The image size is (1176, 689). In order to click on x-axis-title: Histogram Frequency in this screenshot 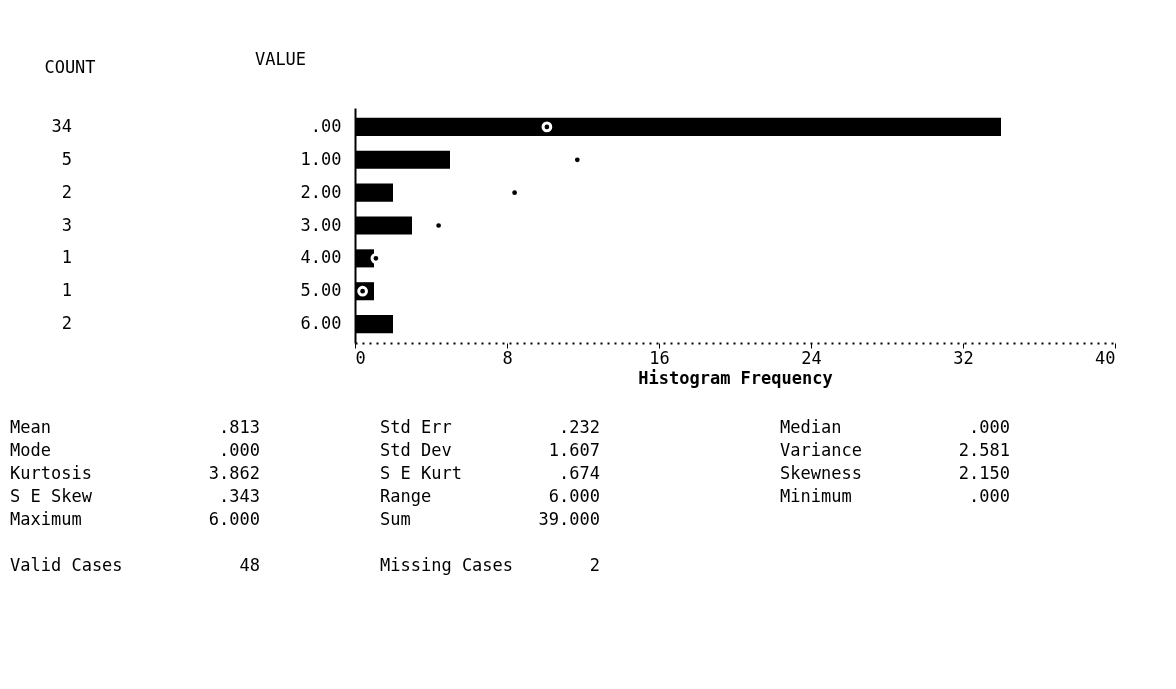, I will do `click(735, 377)`.